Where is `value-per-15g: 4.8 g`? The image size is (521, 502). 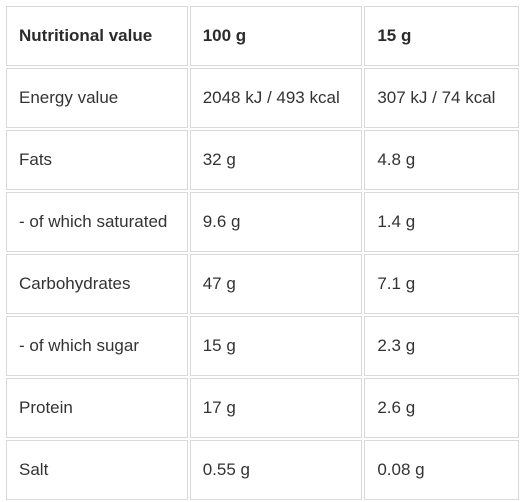
value-per-15g: 4.8 g is located at coordinates (441, 160).